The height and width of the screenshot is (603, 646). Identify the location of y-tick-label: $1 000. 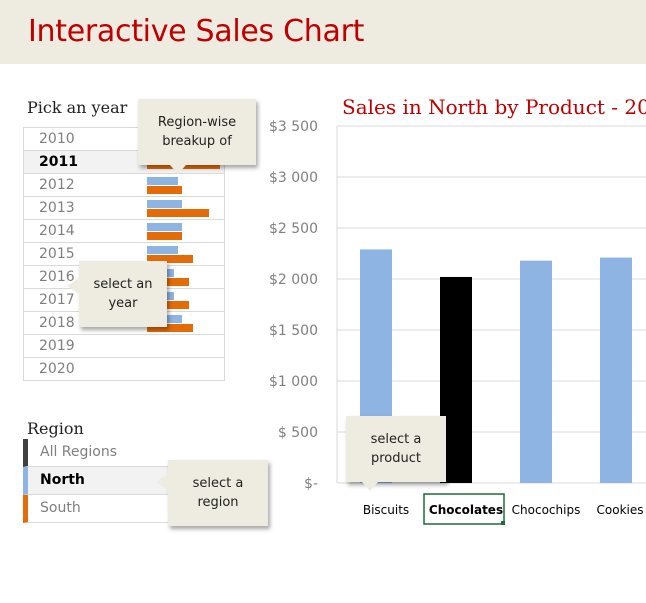
(293, 382).